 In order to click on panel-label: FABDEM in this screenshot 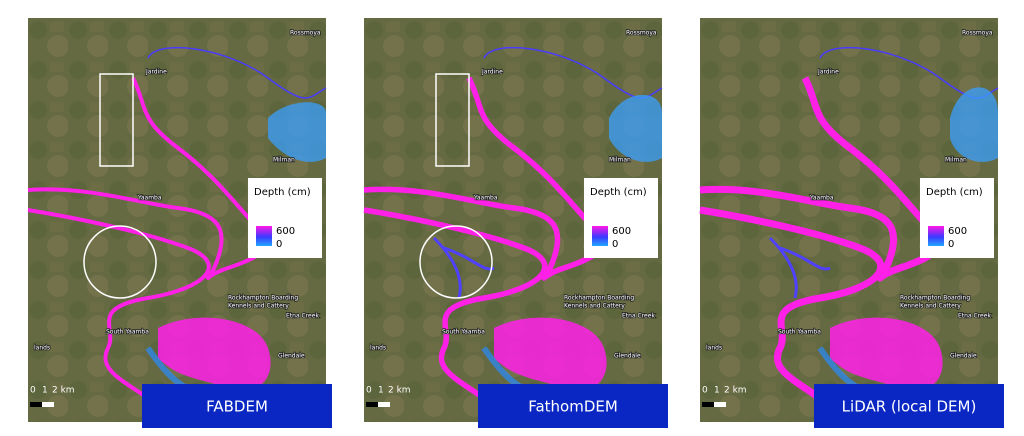, I will do `click(237, 407)`.